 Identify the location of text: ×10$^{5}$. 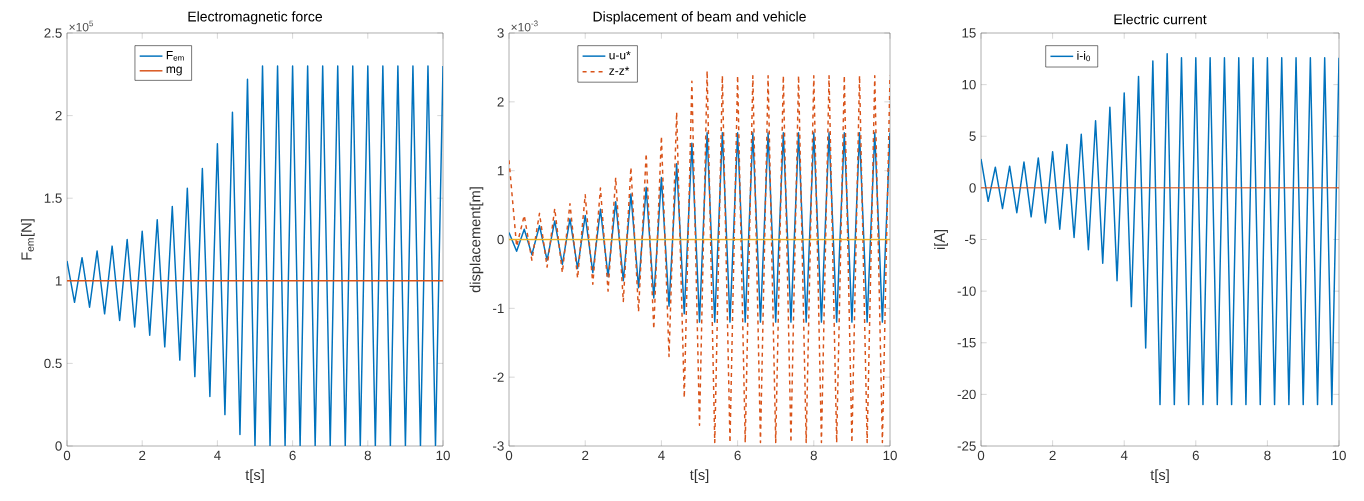
(81, 26).